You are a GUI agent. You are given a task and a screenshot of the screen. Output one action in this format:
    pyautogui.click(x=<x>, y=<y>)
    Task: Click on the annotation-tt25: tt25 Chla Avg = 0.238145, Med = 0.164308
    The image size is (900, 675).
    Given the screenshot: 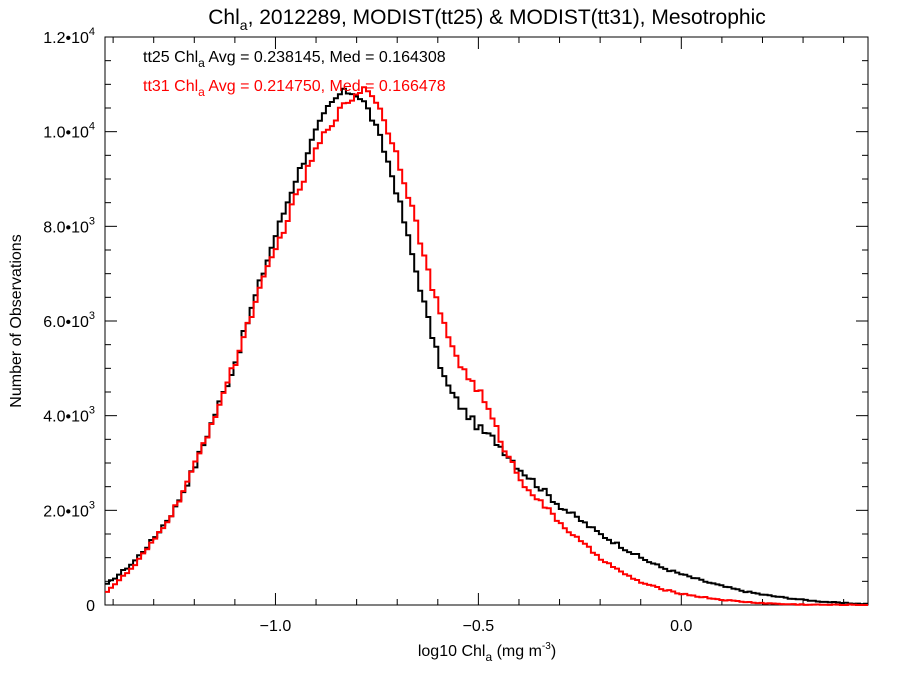 What is the action you would take?
    pyautogui.click(x=294, y=59)
    